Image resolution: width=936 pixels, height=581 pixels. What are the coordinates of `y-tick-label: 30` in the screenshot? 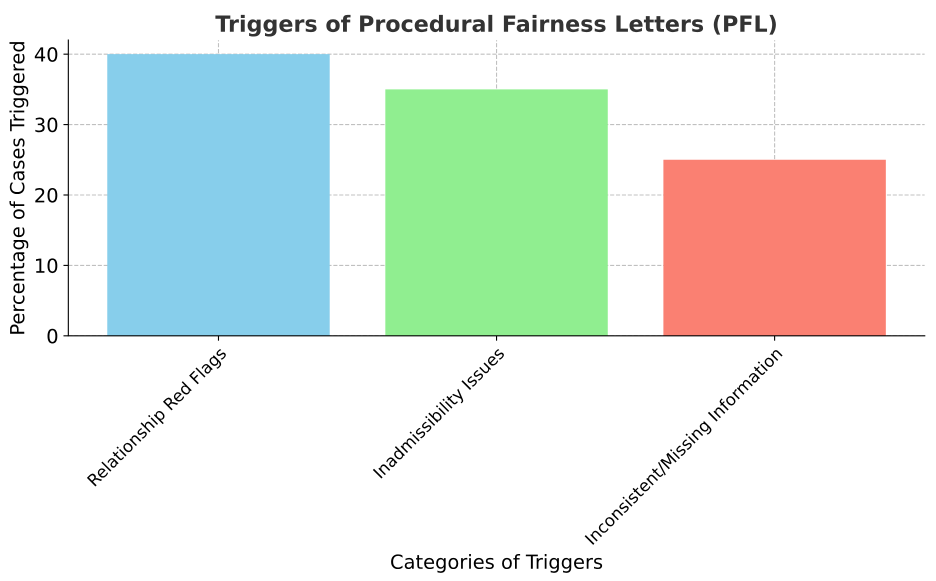 It's located at (46, 125).